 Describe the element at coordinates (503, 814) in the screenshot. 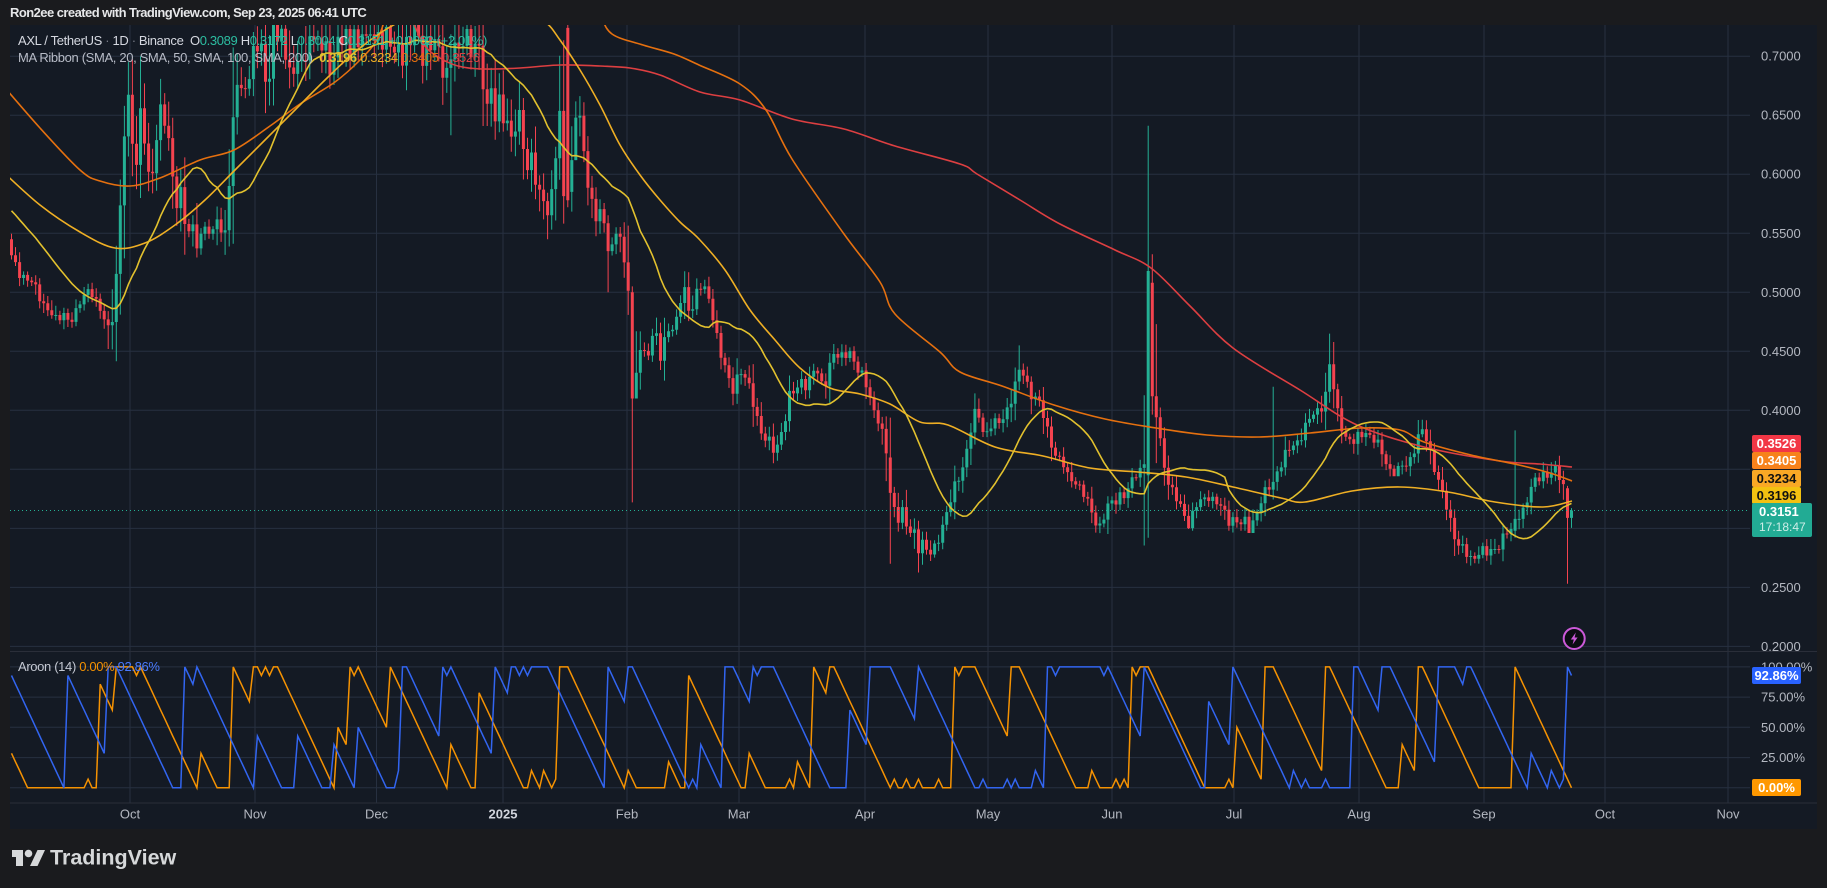

I see `svg-text: 2025` at that location.